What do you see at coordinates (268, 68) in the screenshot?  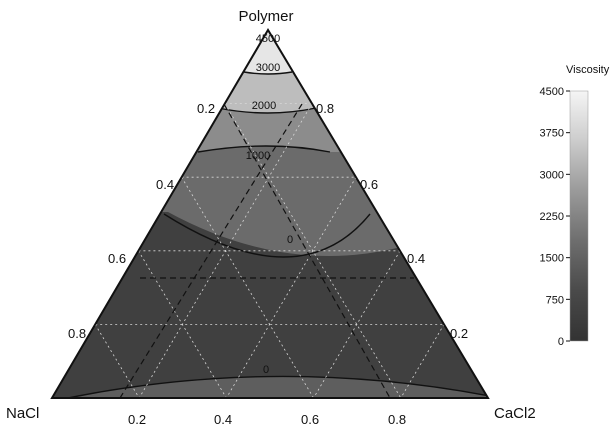 I see `contour-label: 3000` at bounding box center [268, 68].